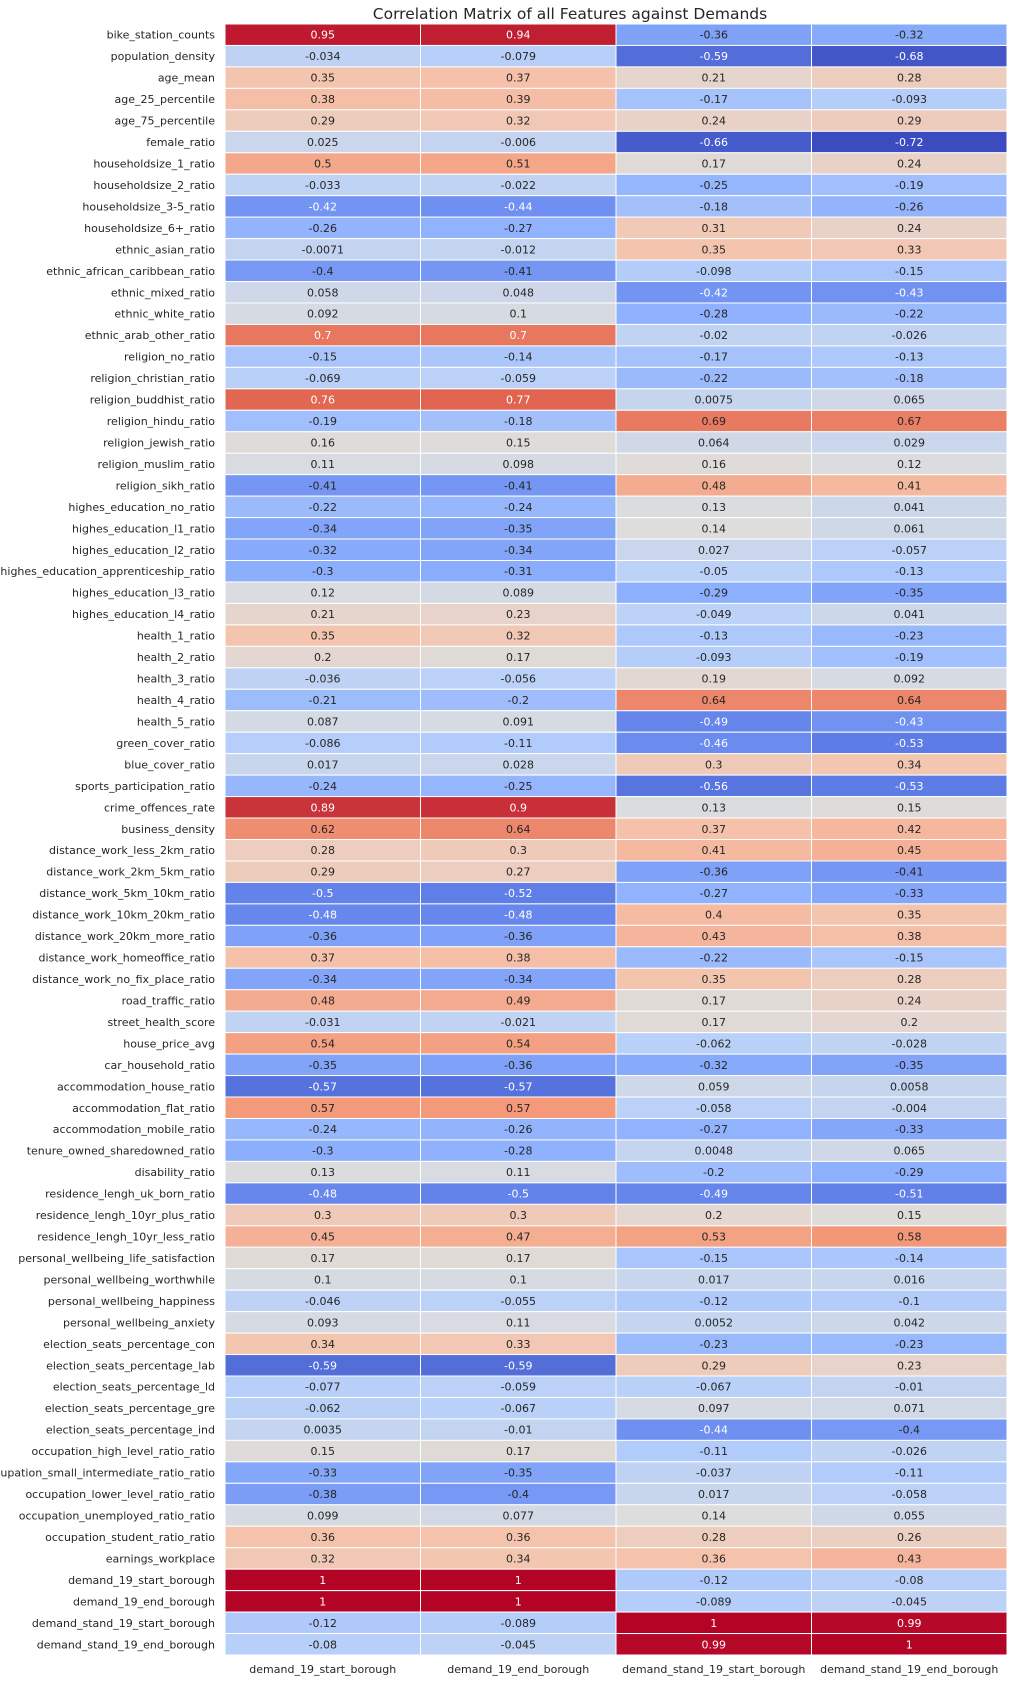 The height and width of the screenshot is (1681, 1012). What do you see at coordinates (160, 1558) in the screenshot?
I see `row-tick-label: earnings_workplace` at bounding box center [160, 1558].